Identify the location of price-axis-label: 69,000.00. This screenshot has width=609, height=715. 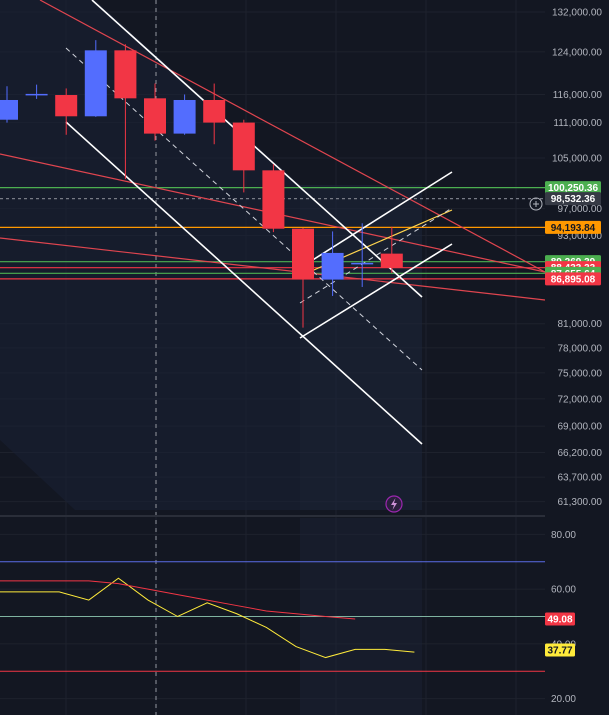
(580, 427).